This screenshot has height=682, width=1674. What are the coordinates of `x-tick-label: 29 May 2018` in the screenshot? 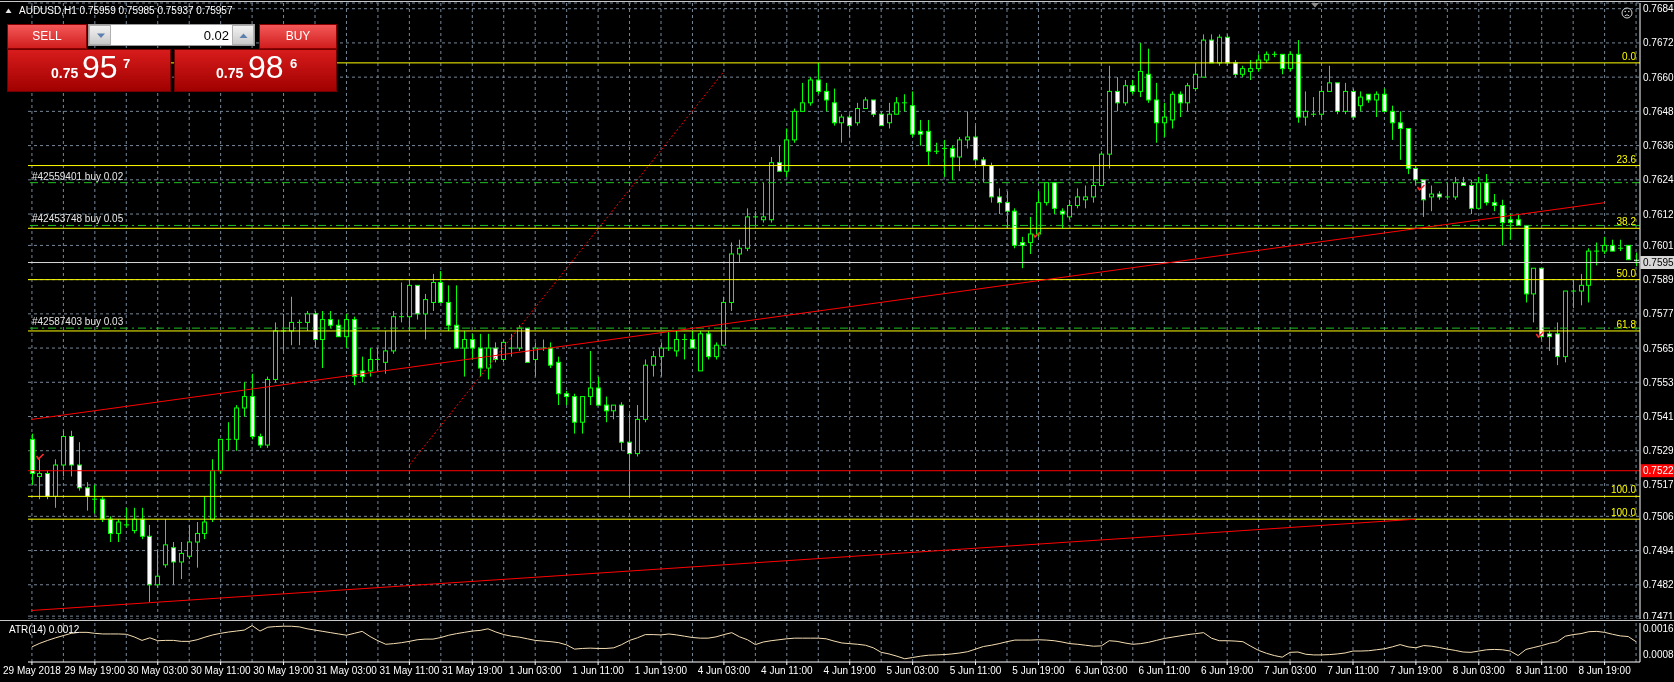 It's located at (32, 671).